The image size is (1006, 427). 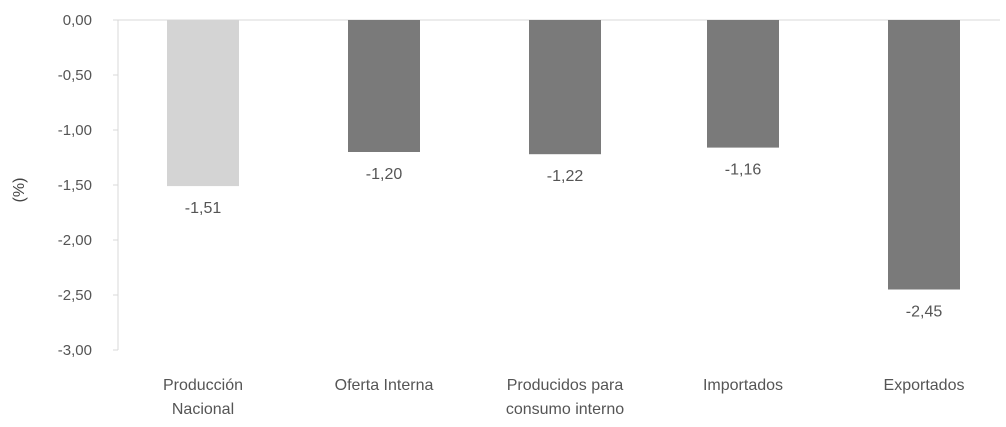 I want to click on y-tick-label: -3,00, so click(x=75, y=350).